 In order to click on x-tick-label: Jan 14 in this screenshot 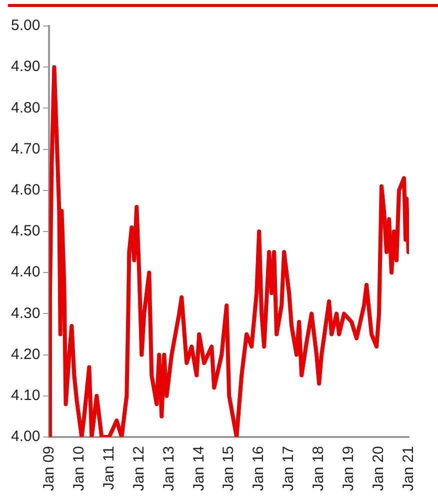, I will do `click(199, 469)`.